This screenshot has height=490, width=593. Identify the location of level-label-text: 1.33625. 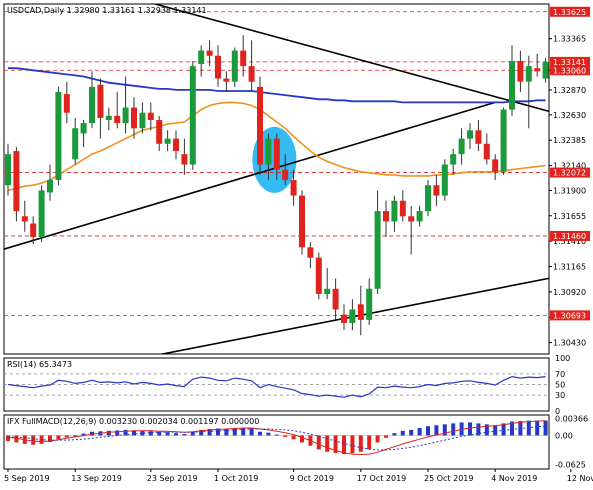
(569, 12).